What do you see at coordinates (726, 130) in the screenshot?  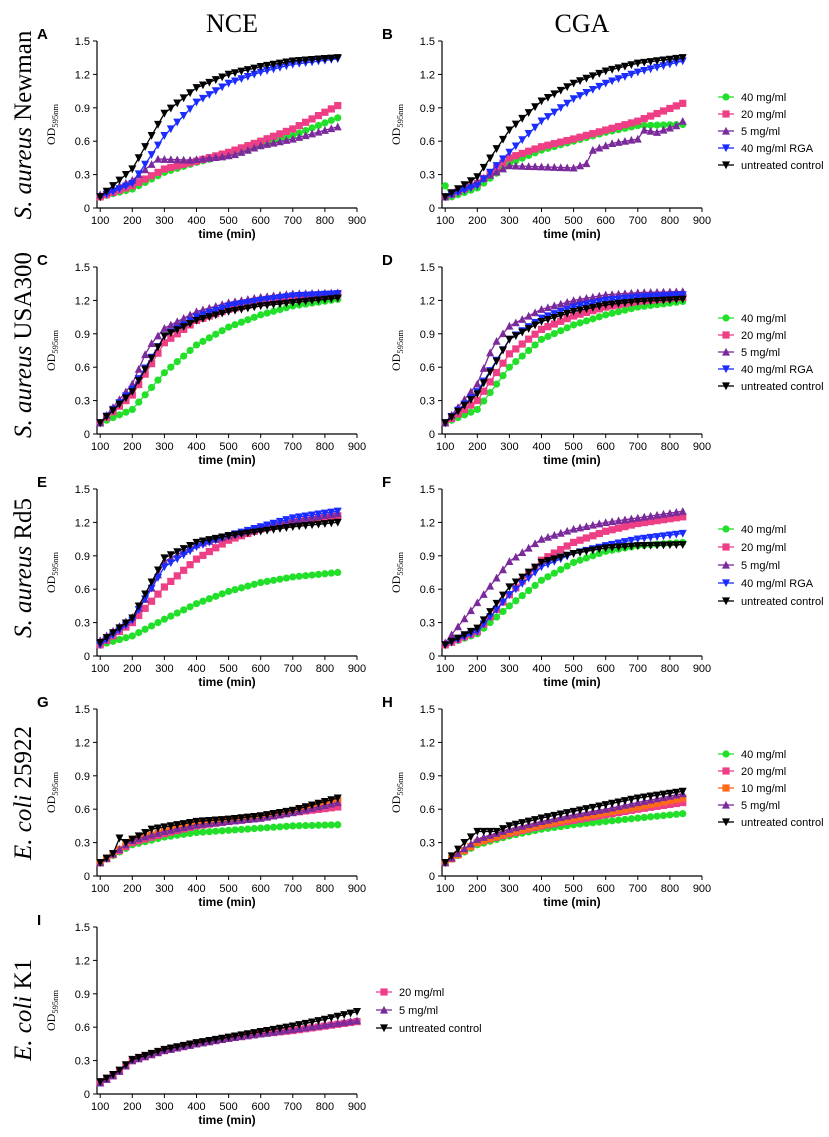 I see `legend-marker` at bounding box center [726, 130].